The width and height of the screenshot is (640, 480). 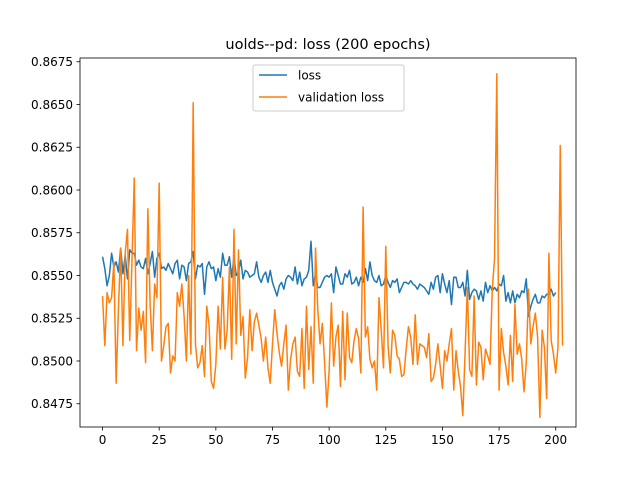 What do you see at coordinates (52, 361) in the screenshot?
I see `y-tick-label: 0.8500` at bounding box center [52, 361].